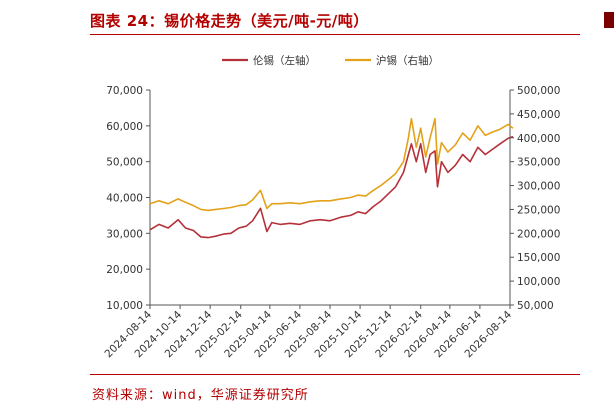 The image size is (614, 412). Describe the element at coordinates (335, 34) in the screenshot. I see `title-divider` at that location.